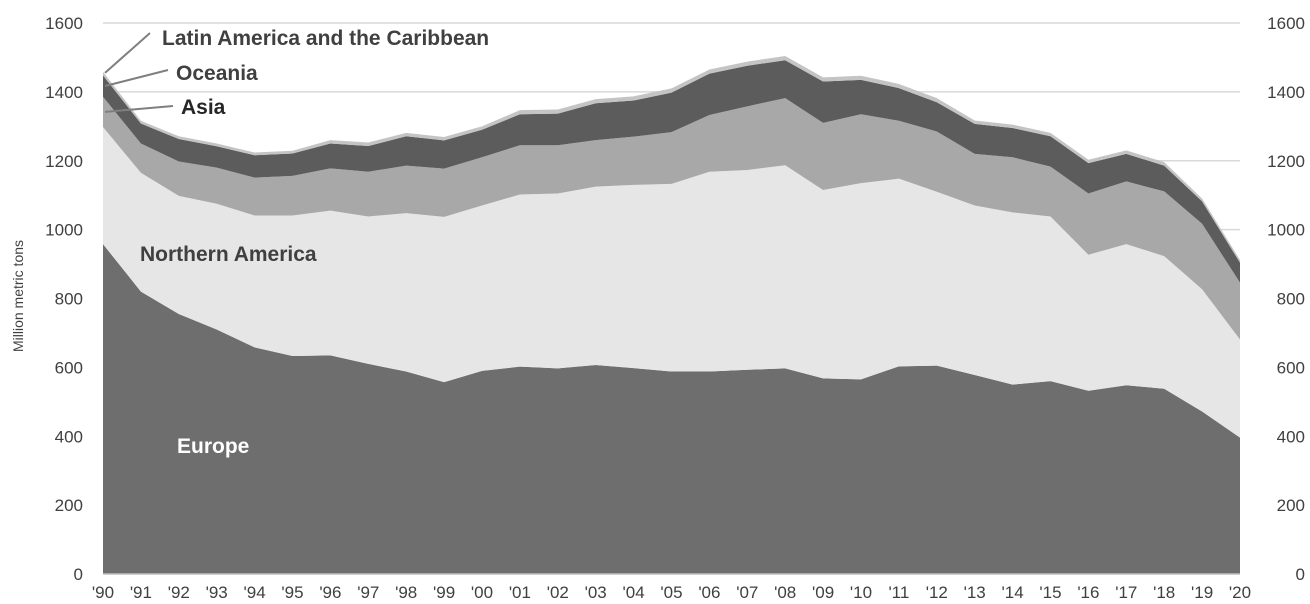  I want to click on y-tick-left-0: 0, so click(78, 574).